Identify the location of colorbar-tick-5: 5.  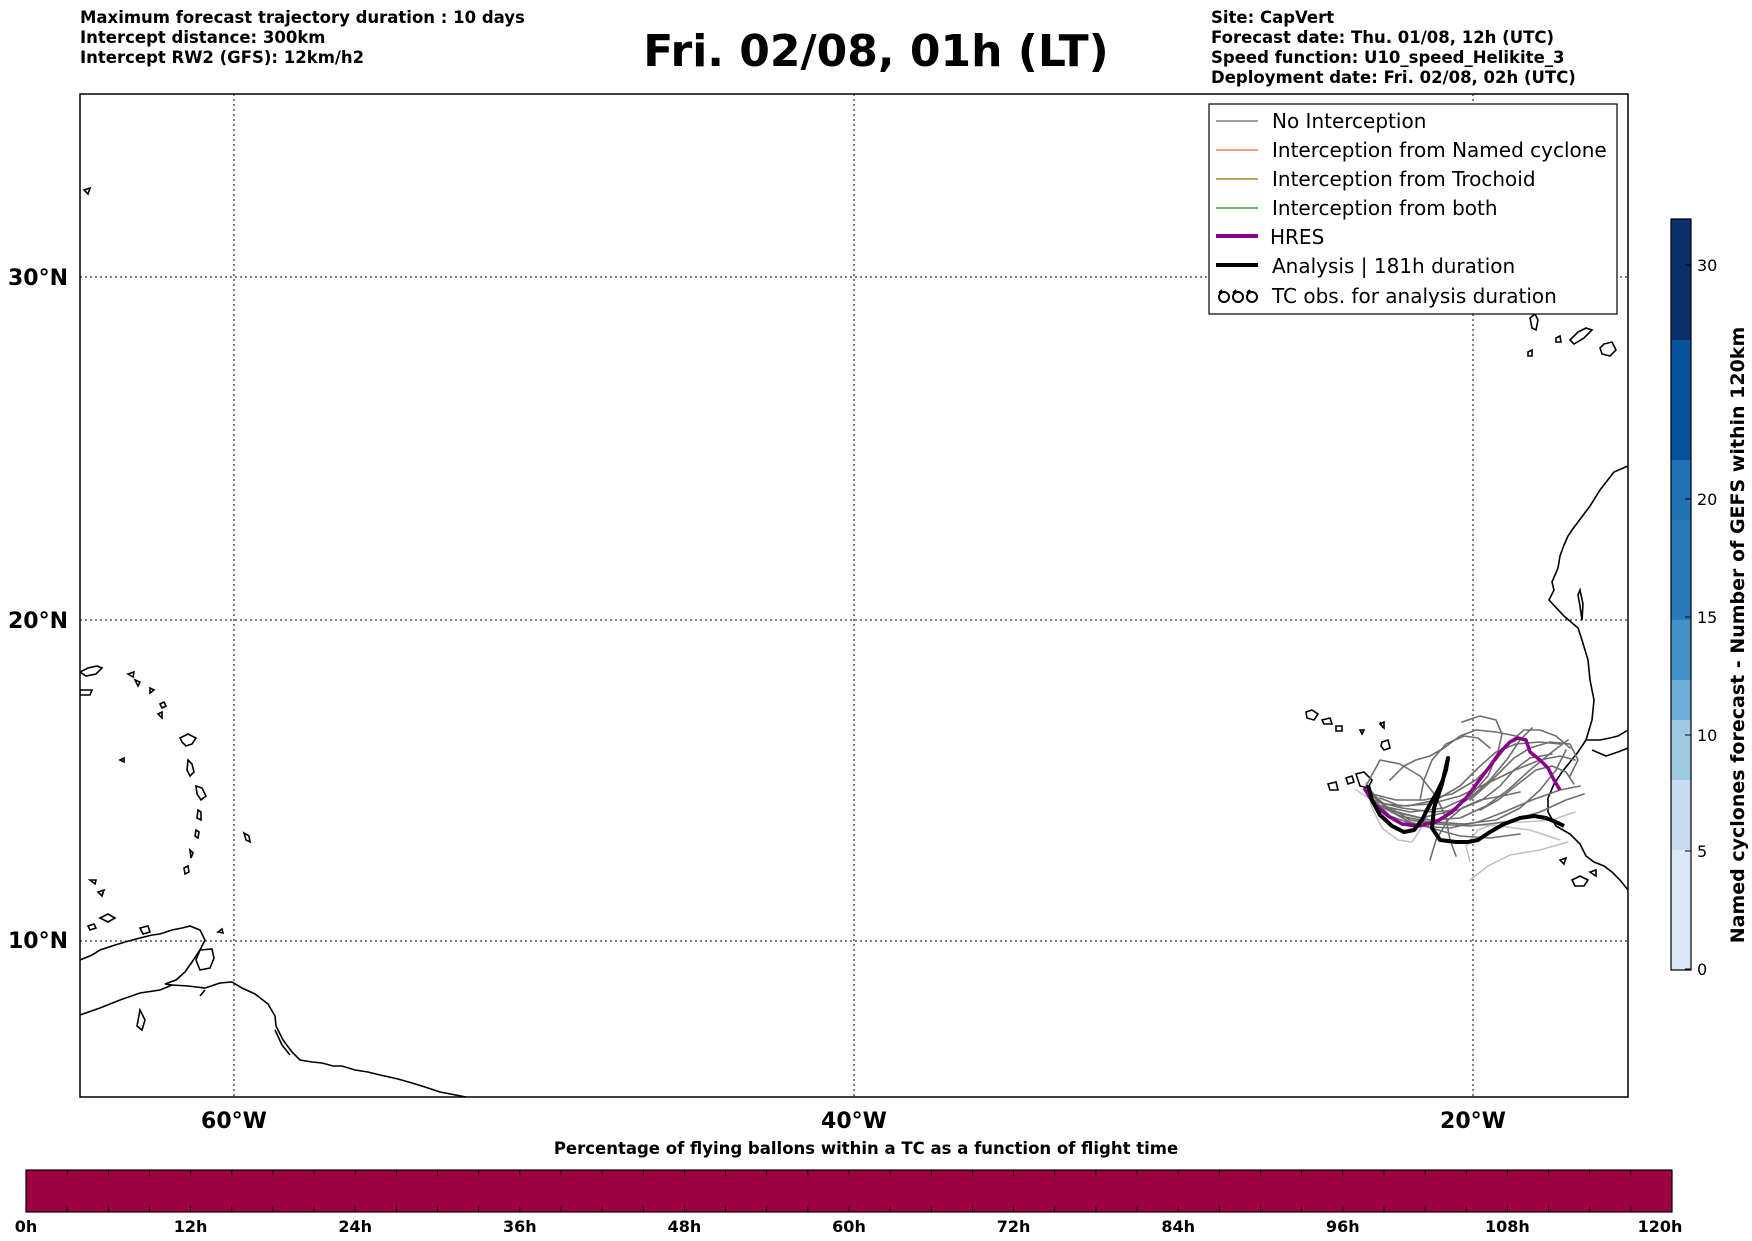
(1702, 851).